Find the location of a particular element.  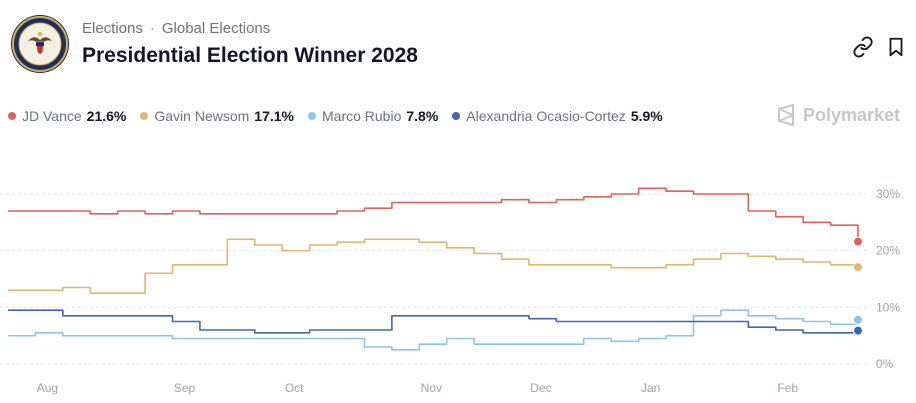

polymarket-logo-icon is located at coordinates (786, 115).